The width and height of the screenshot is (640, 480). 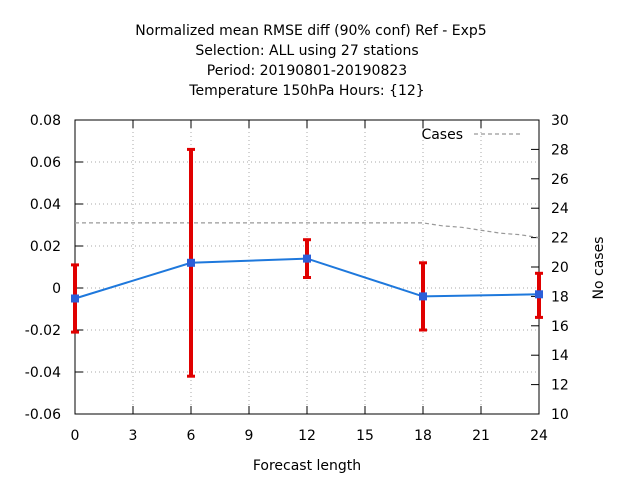 I want to click on x-tick-label: 9, so click(x=249, y=436).